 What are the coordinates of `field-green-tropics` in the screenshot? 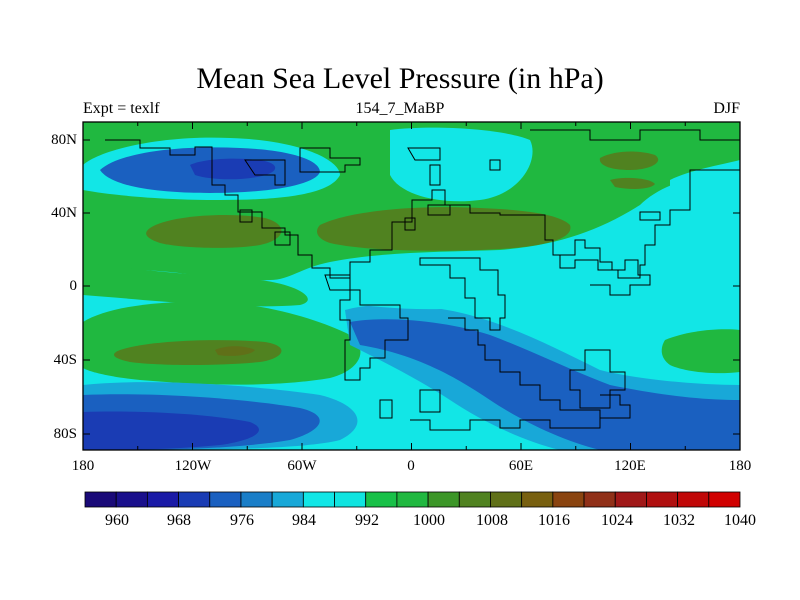 It's located at (195, 284).